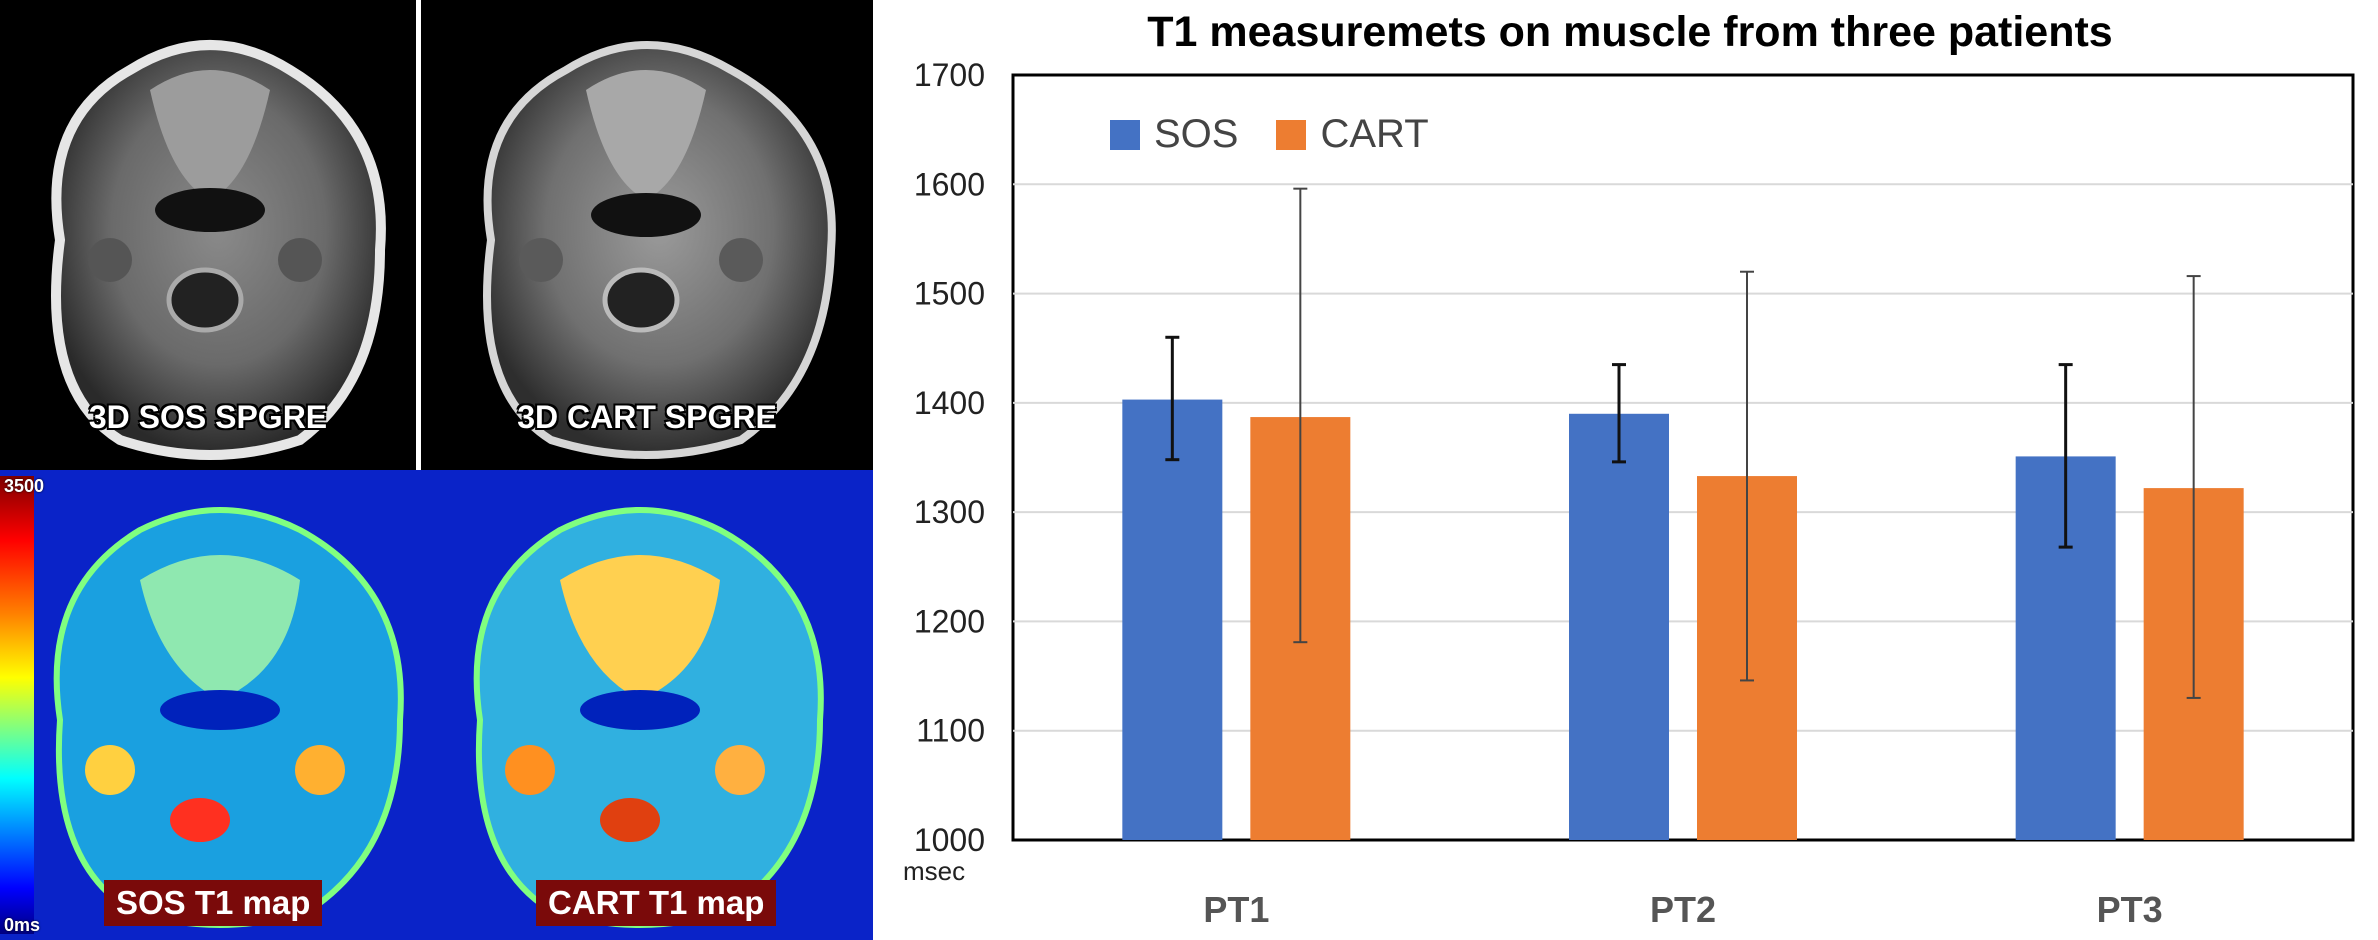  I want to click on cart-map-label: CART T1 map, so click(656, 903).